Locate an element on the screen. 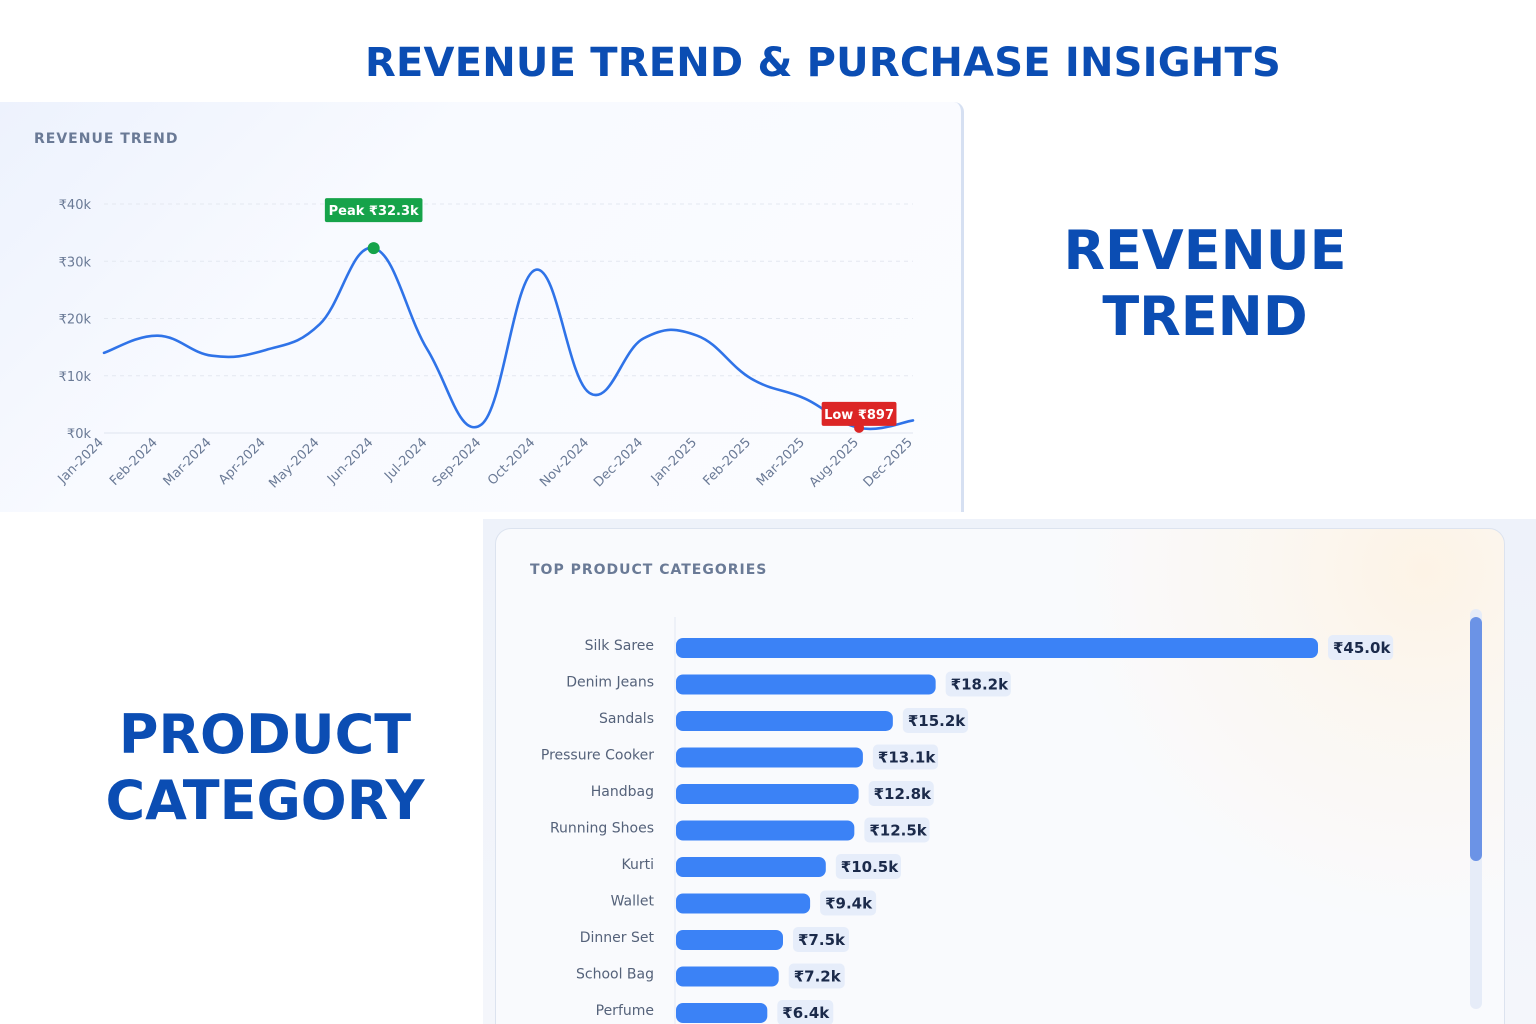  bar-category-label: Running Shoes is located at coordinates (602, 829).